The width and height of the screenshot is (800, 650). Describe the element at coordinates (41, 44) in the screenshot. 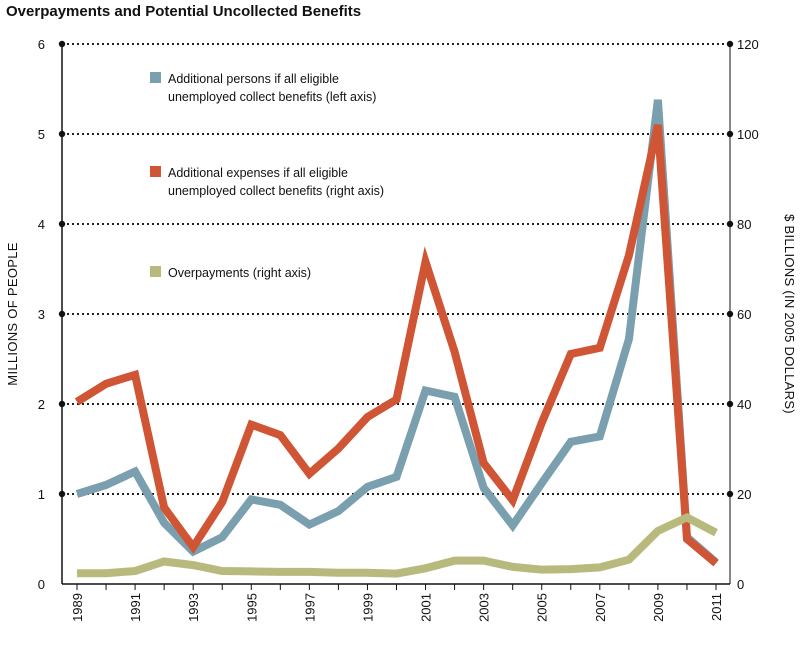

I see `y-tick-label-left: 6` at that location.